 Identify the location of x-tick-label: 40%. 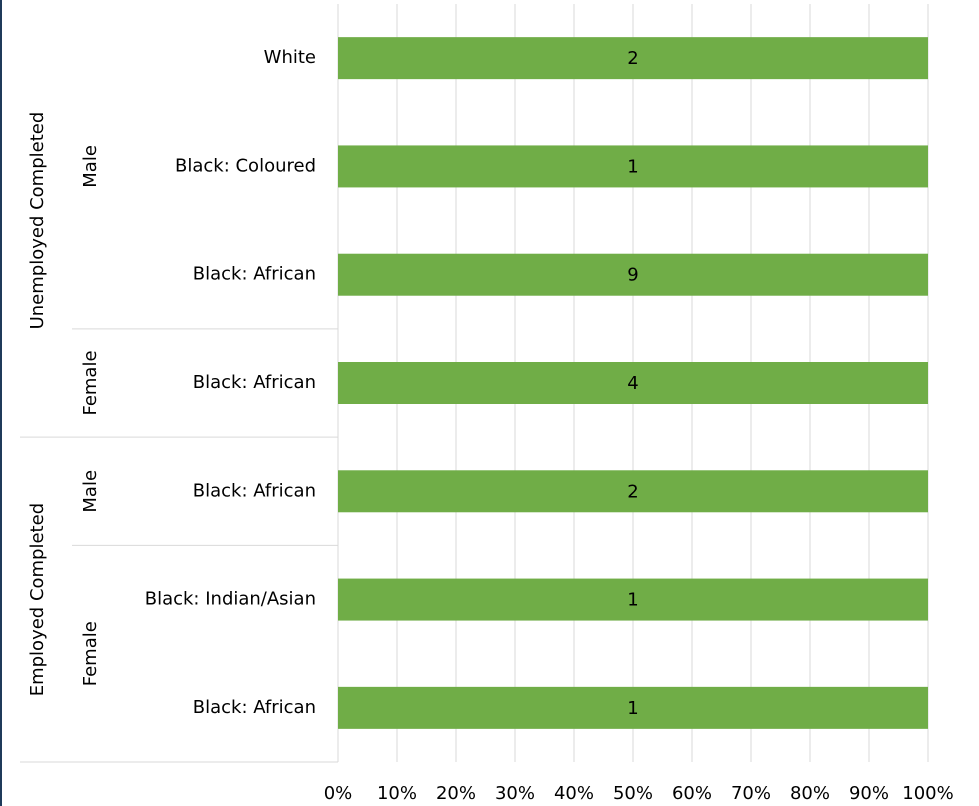
(574, 793).